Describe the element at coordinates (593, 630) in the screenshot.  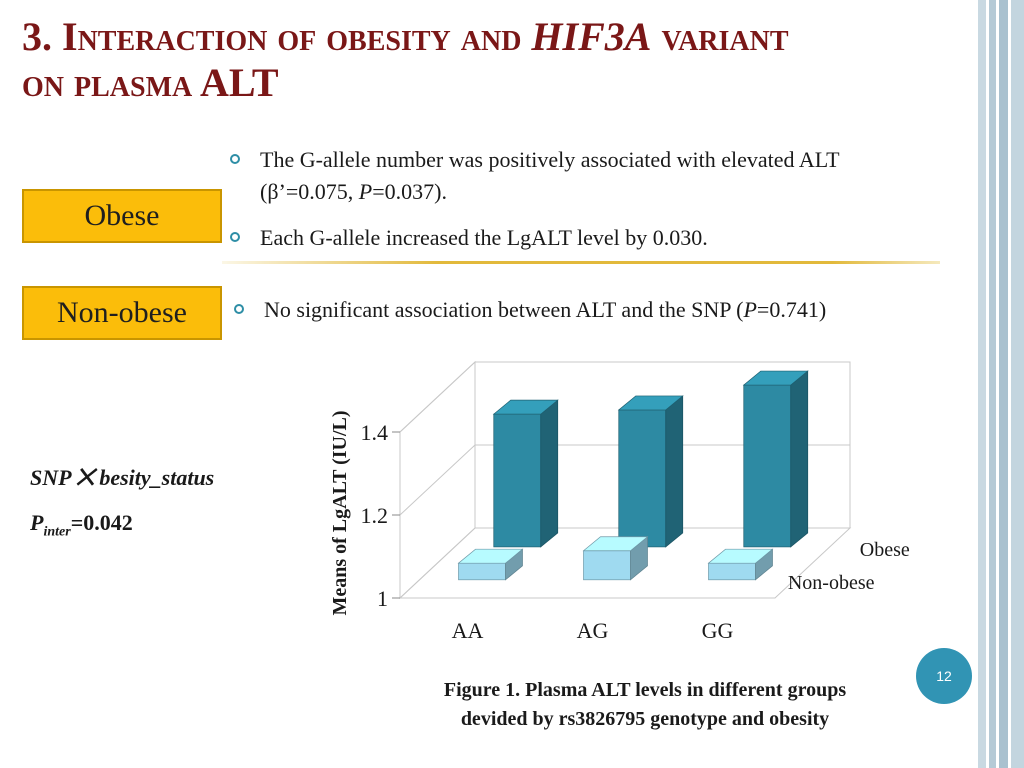
I see `x-tick-label: AG` at that location.